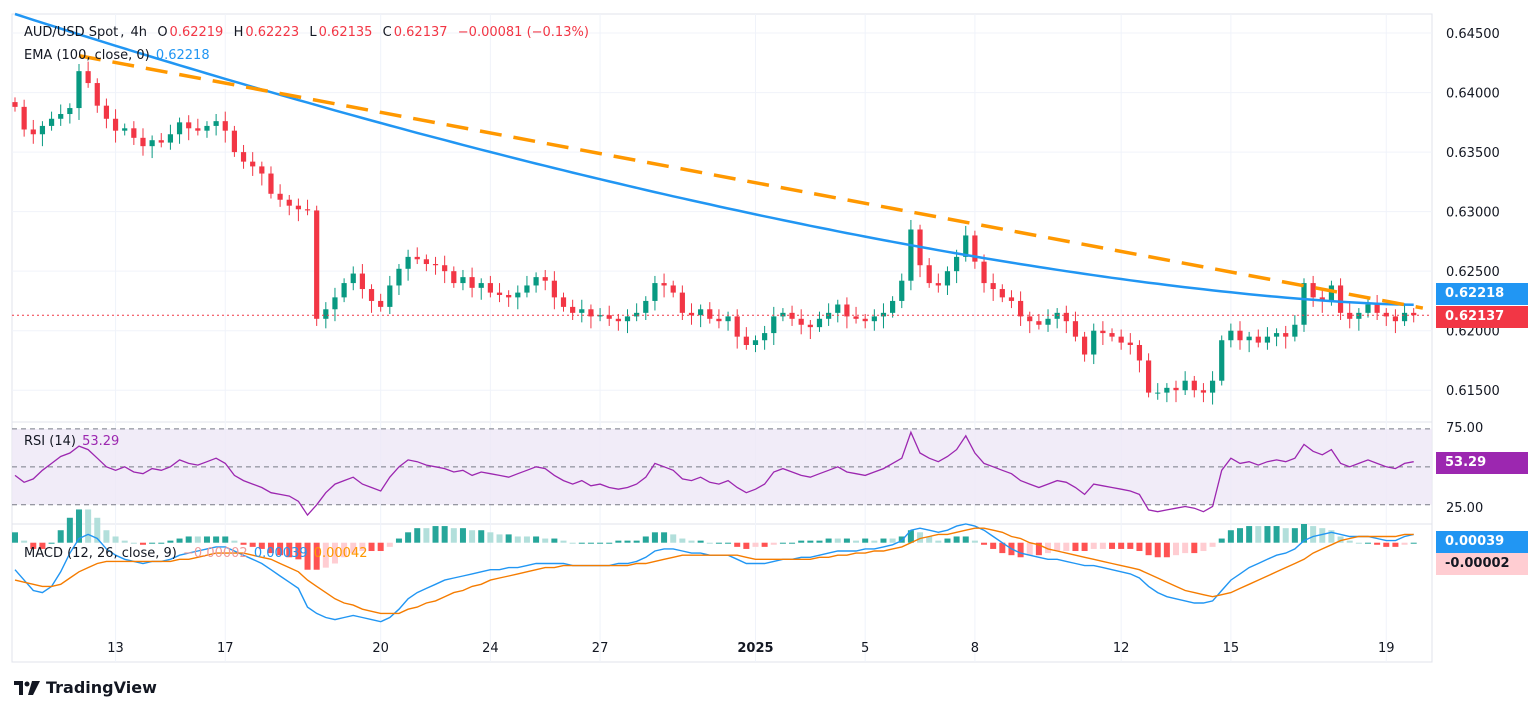 This screenshot has width=1536, height=711. Describe the element at coordinates (71, 32) in the screenshot. I see `symbol-name: AUD/USD Spot` at that location.